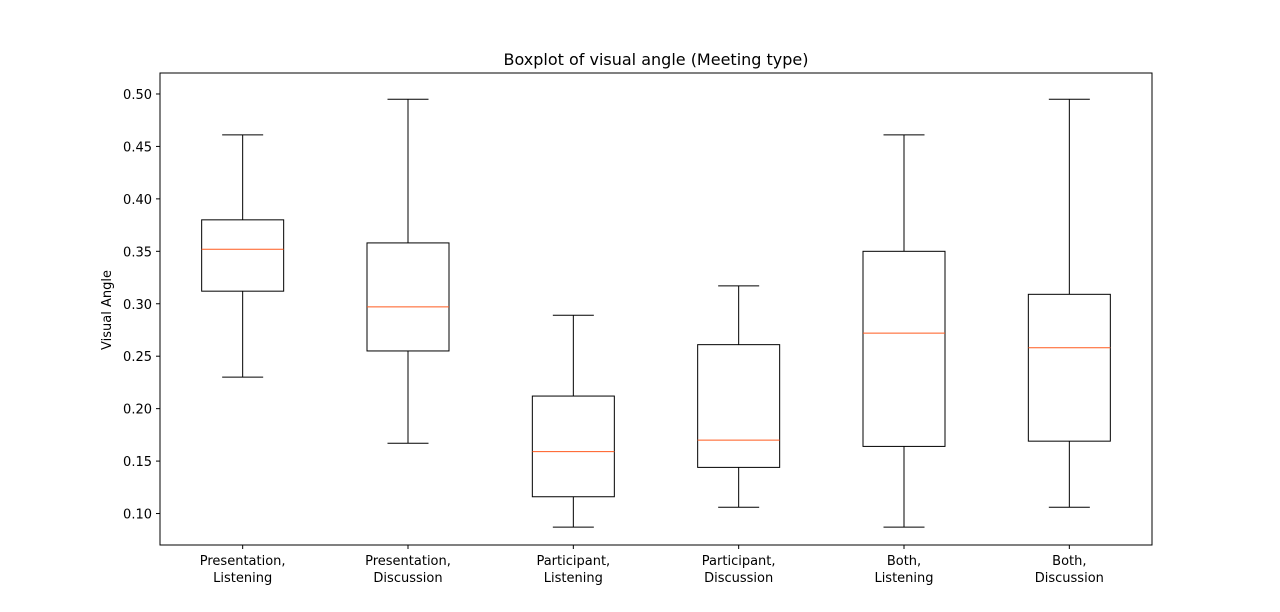 The height and width of the screenshot is (612, 1280). What do you see at coordinates (137, 305) in the screenshot?
I see `y-tick-label: 0.30` at bounding box center [137, 305].